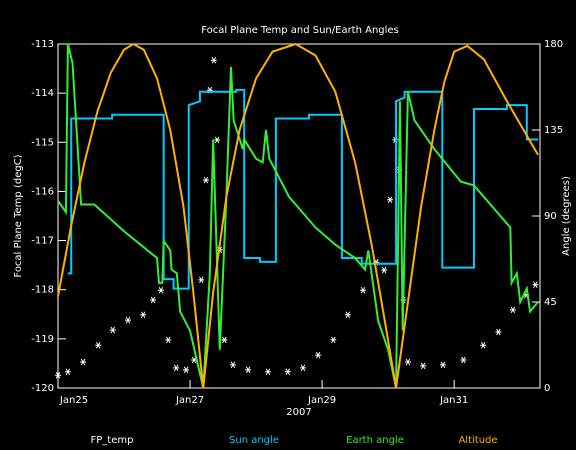  I want to click on y2-tick-label: 0, so click(547, 388).